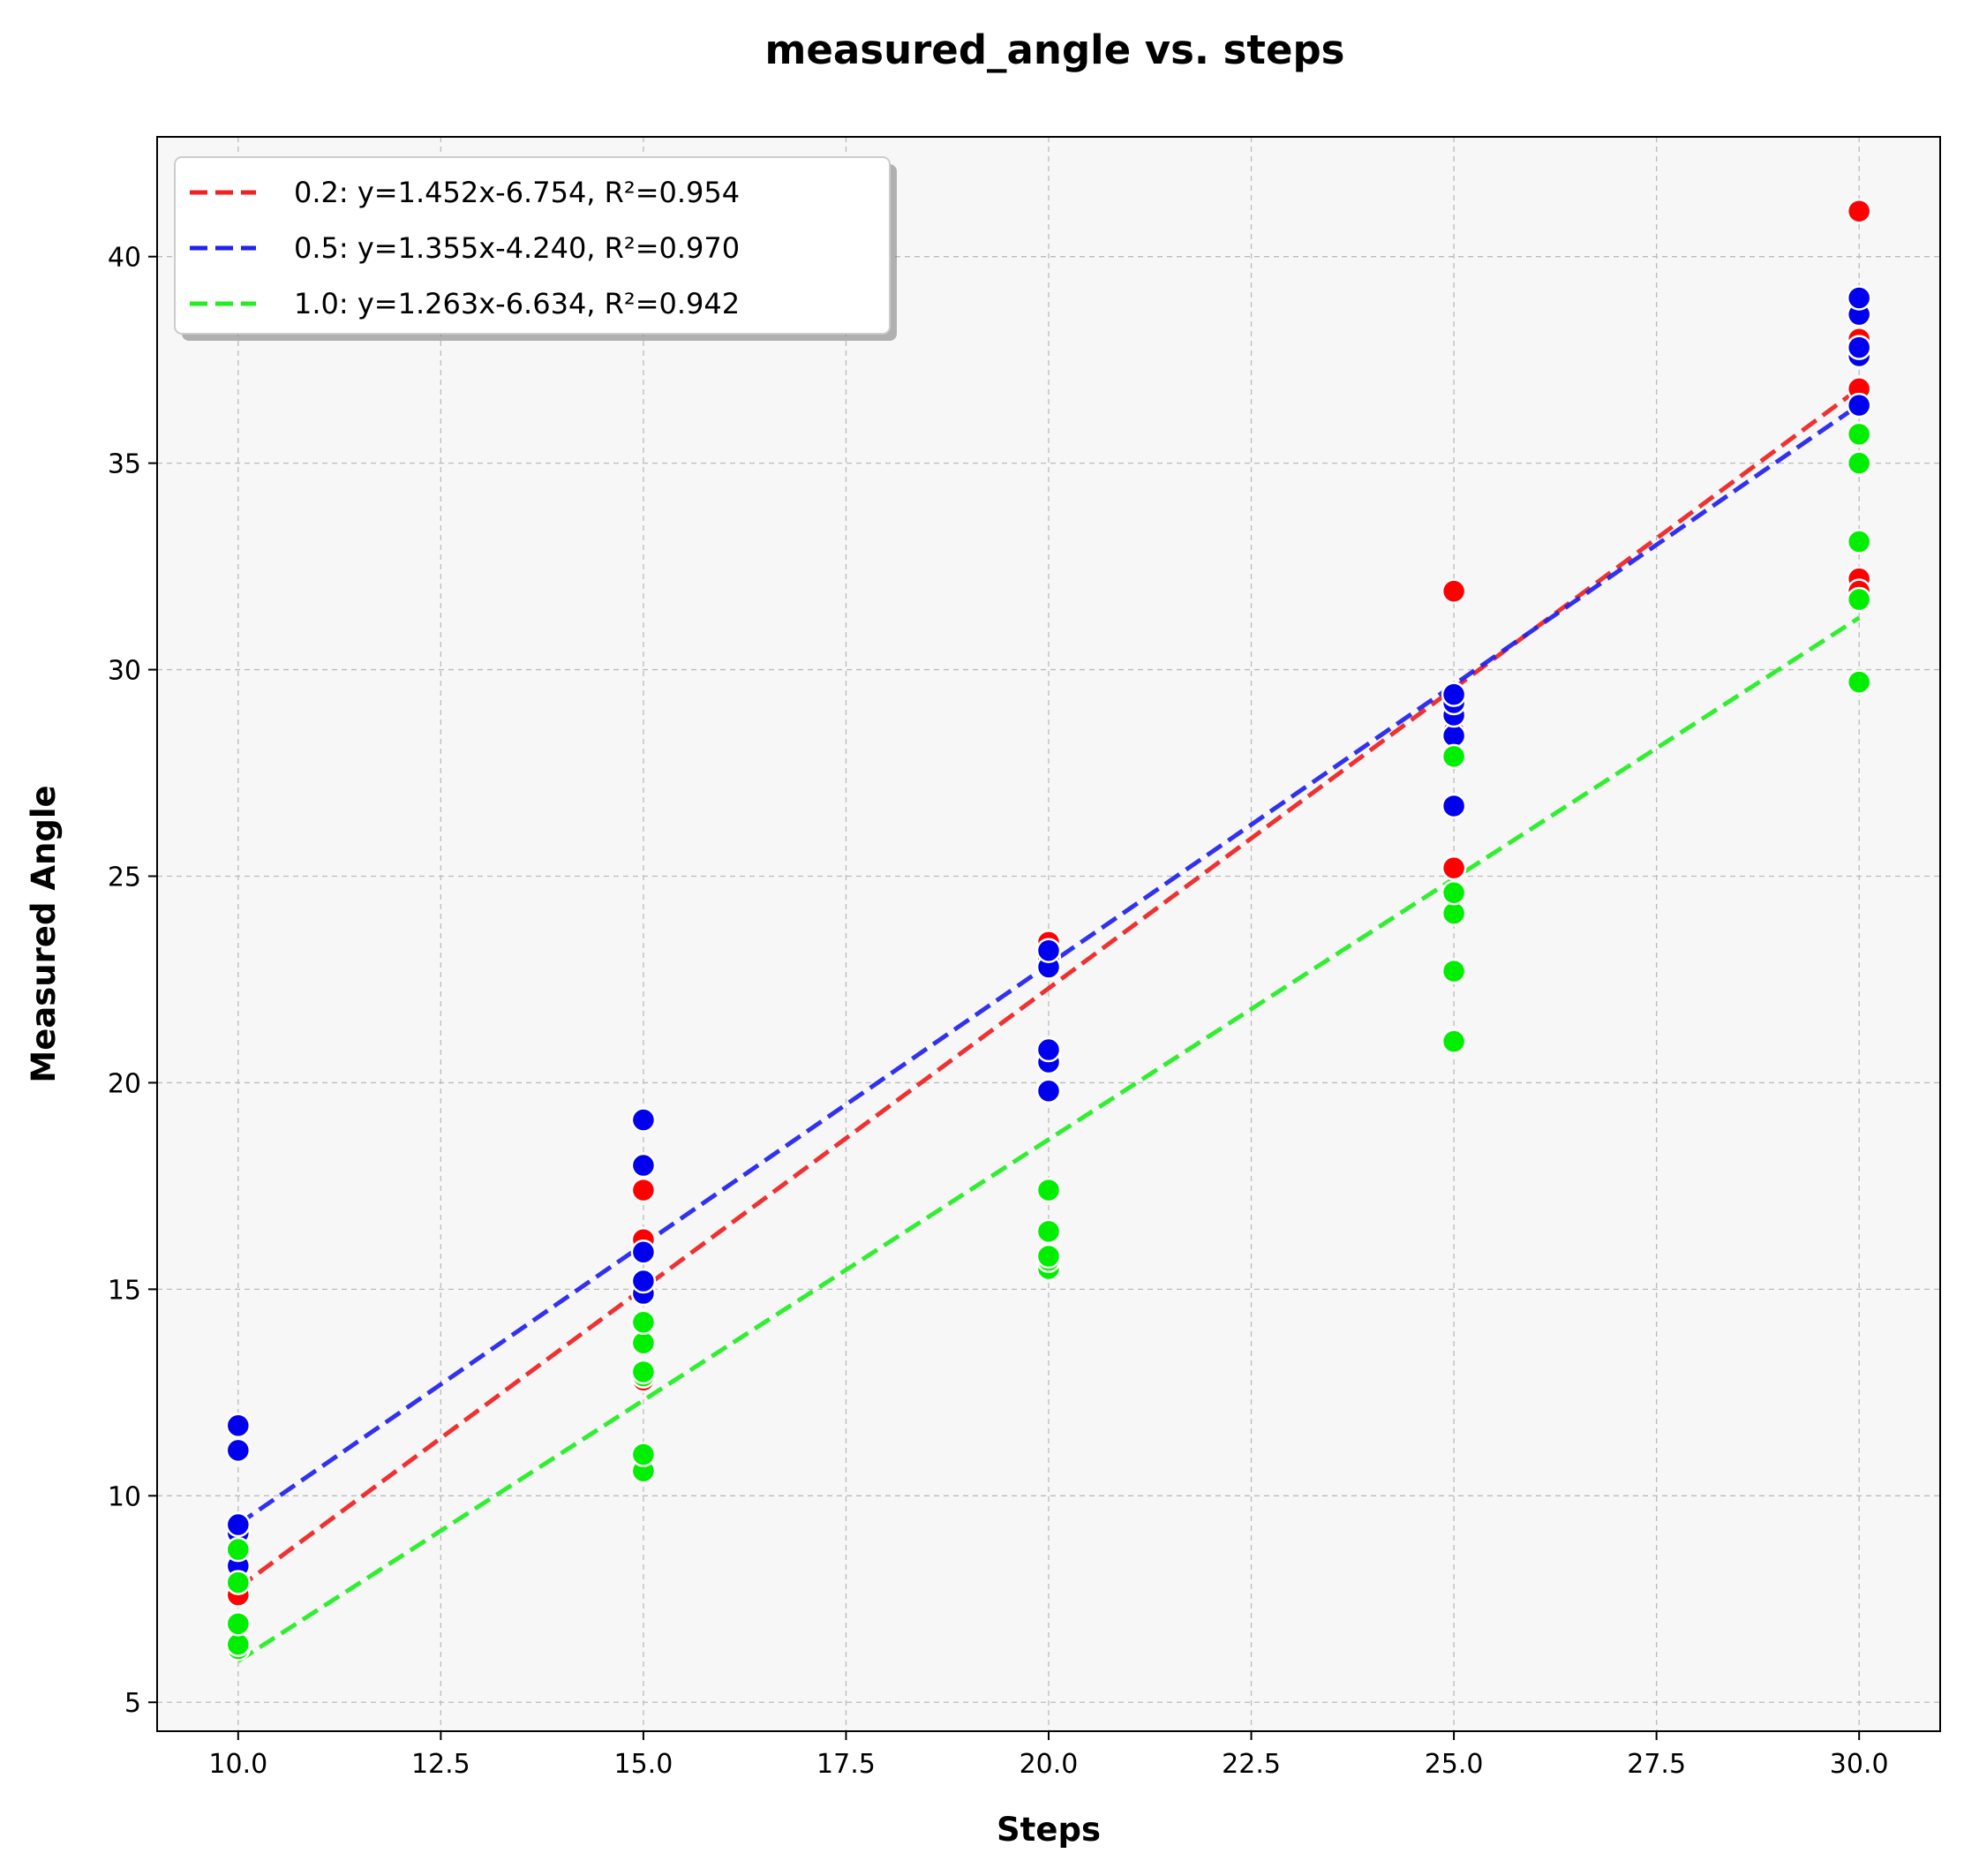 This screenshot has width=1964, height=1876. I want to click on legend-box, so click(532, 245).